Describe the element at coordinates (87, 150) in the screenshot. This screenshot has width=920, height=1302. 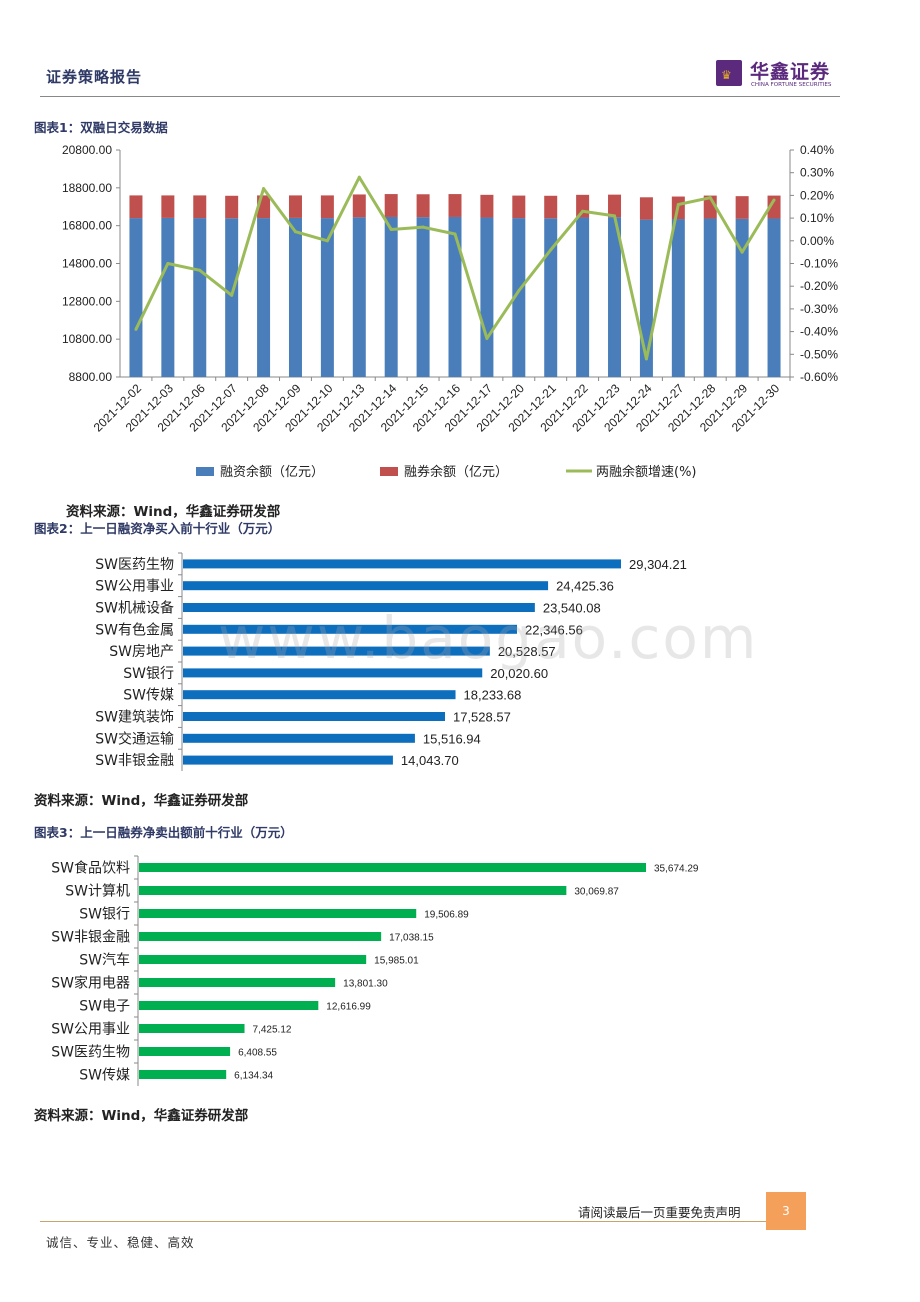
I see `y-left-tick-label: 20800.00` at that location.